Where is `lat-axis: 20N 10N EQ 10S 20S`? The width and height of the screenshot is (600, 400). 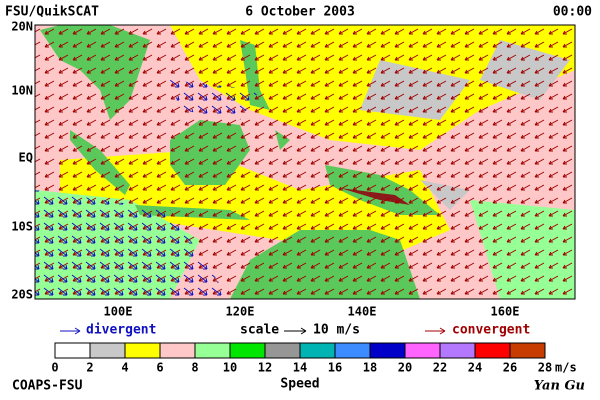
lat-axis: 20N 10N EQ 10S 20S is located at coordinates (22, 161).